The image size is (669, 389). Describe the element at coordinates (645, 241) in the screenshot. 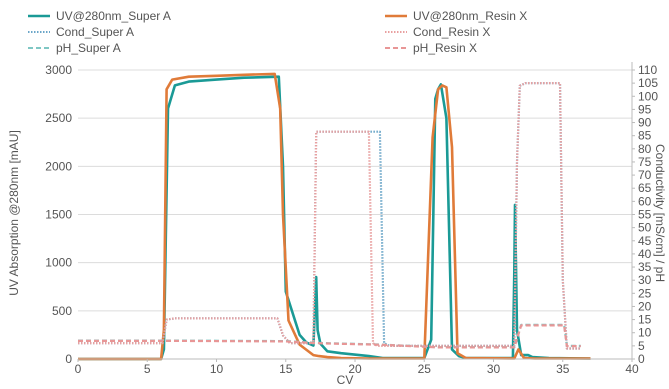

I see `y2-tick-label: 45` at that location.